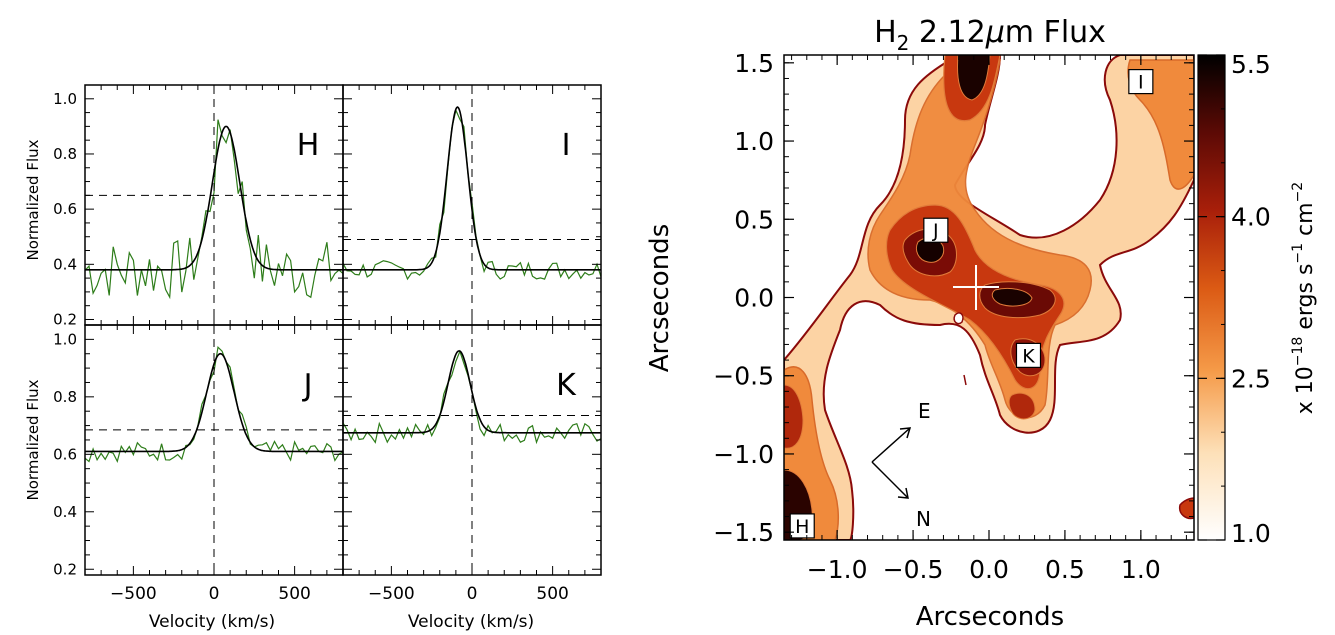  I want to click on colorbar-label-mid2: cm, so click(1305, 222).